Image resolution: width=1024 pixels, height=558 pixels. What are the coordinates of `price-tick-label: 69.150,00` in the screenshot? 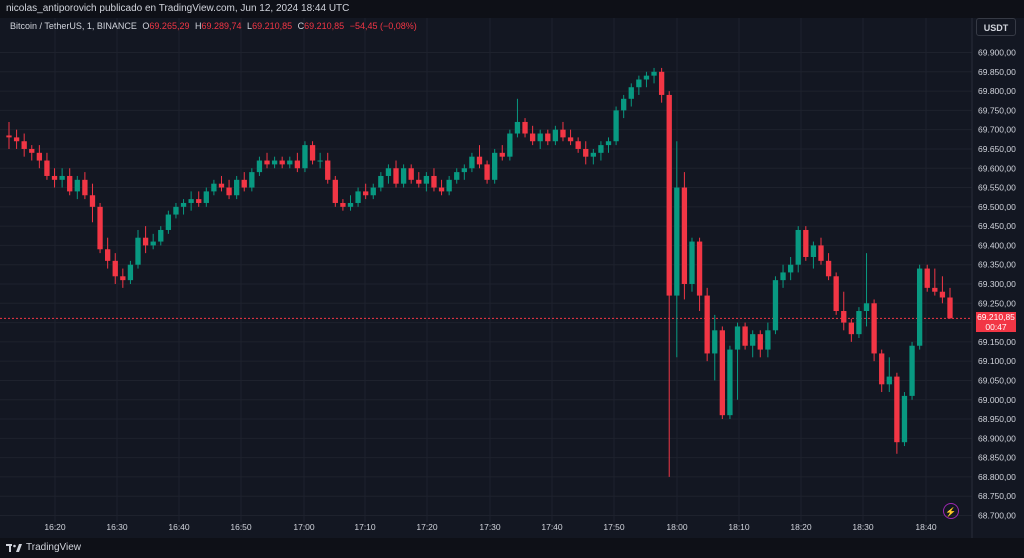 It's located at (997, 342).